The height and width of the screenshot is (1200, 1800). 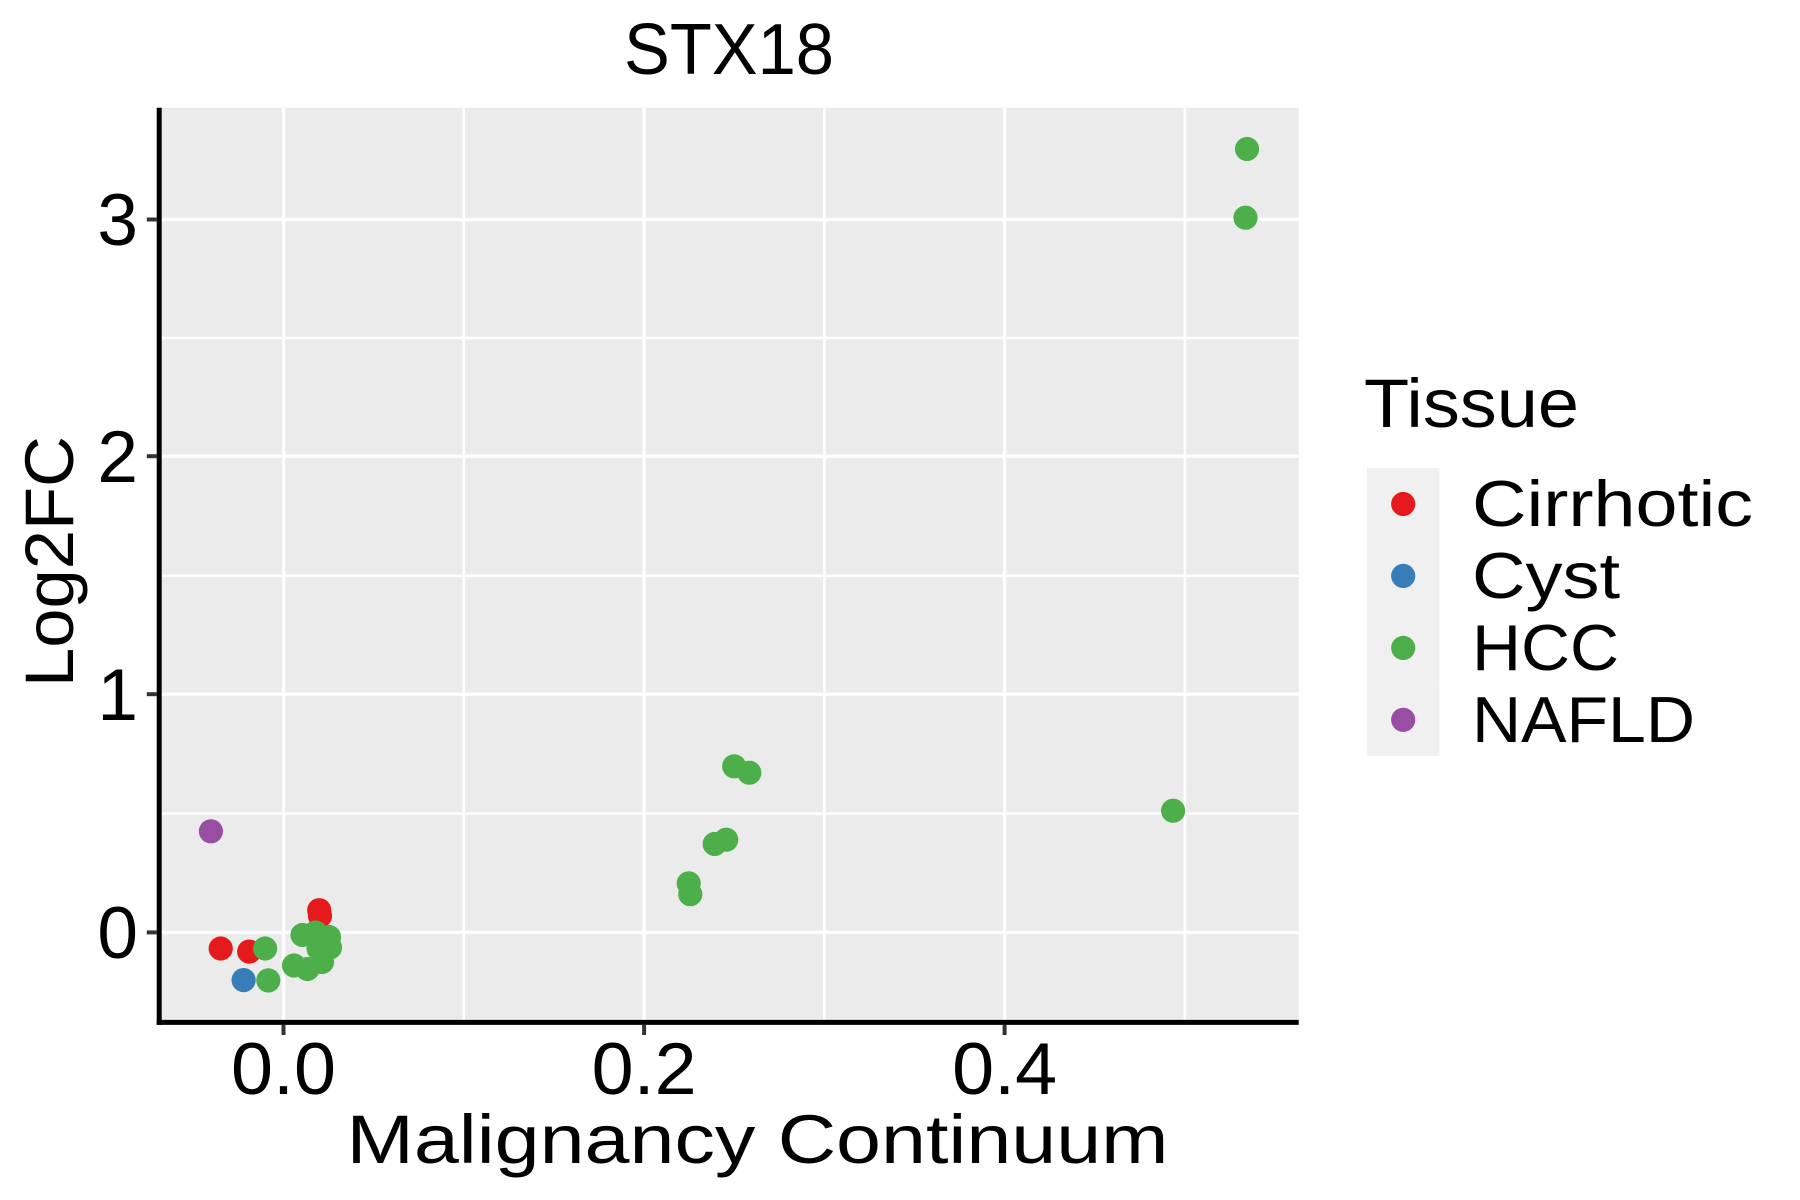 What do you see at coordinates (1471, 403) in the screenshot?
I see `svg-text: Tissue` at bounding box center [1471, 403].